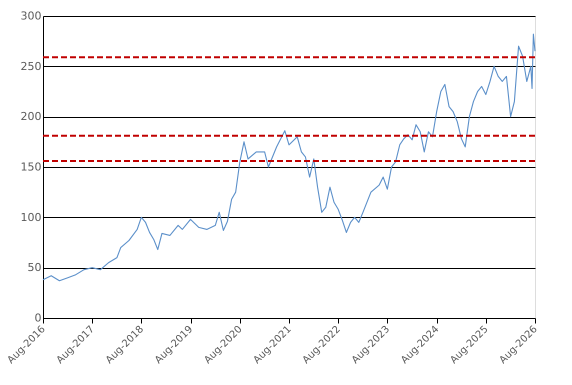 This screenshot has width=572, height=385. I want to click on y-tick-label: 300, so click(31, 16).